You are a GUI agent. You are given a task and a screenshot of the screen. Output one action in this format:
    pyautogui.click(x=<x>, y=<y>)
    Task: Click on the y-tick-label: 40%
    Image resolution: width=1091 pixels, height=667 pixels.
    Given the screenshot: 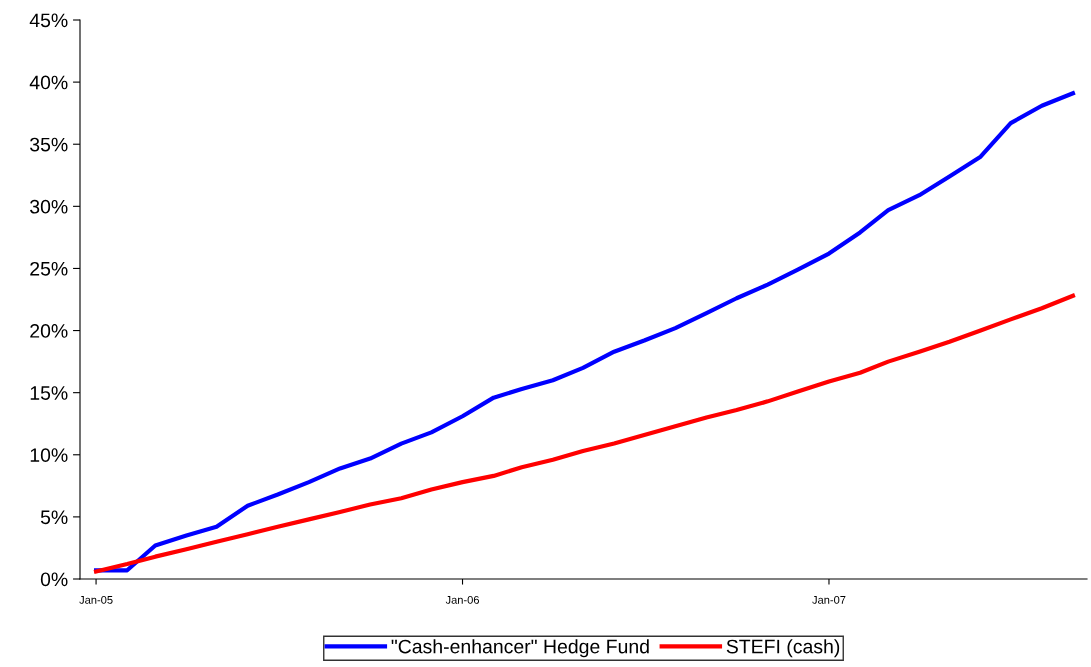 What is the action you would take?
    pyautogui.click(x=48, y=82)
    